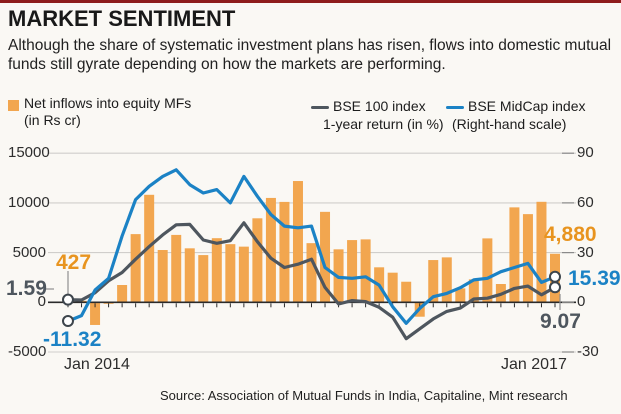  Describe the element at coordinates (119, 112) in the screenshot. I see `legend-net-inflows: Net inflows into equity MFs (in Rs cr)` at that location.